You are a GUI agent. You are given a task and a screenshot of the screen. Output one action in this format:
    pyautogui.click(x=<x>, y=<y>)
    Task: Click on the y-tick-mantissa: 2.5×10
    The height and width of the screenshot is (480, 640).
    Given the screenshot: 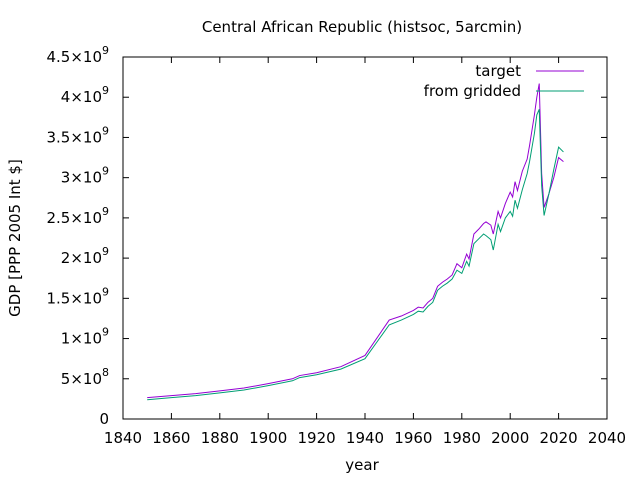 What is the action you would take?
    pyautogui.click(x=74, y=218)
    